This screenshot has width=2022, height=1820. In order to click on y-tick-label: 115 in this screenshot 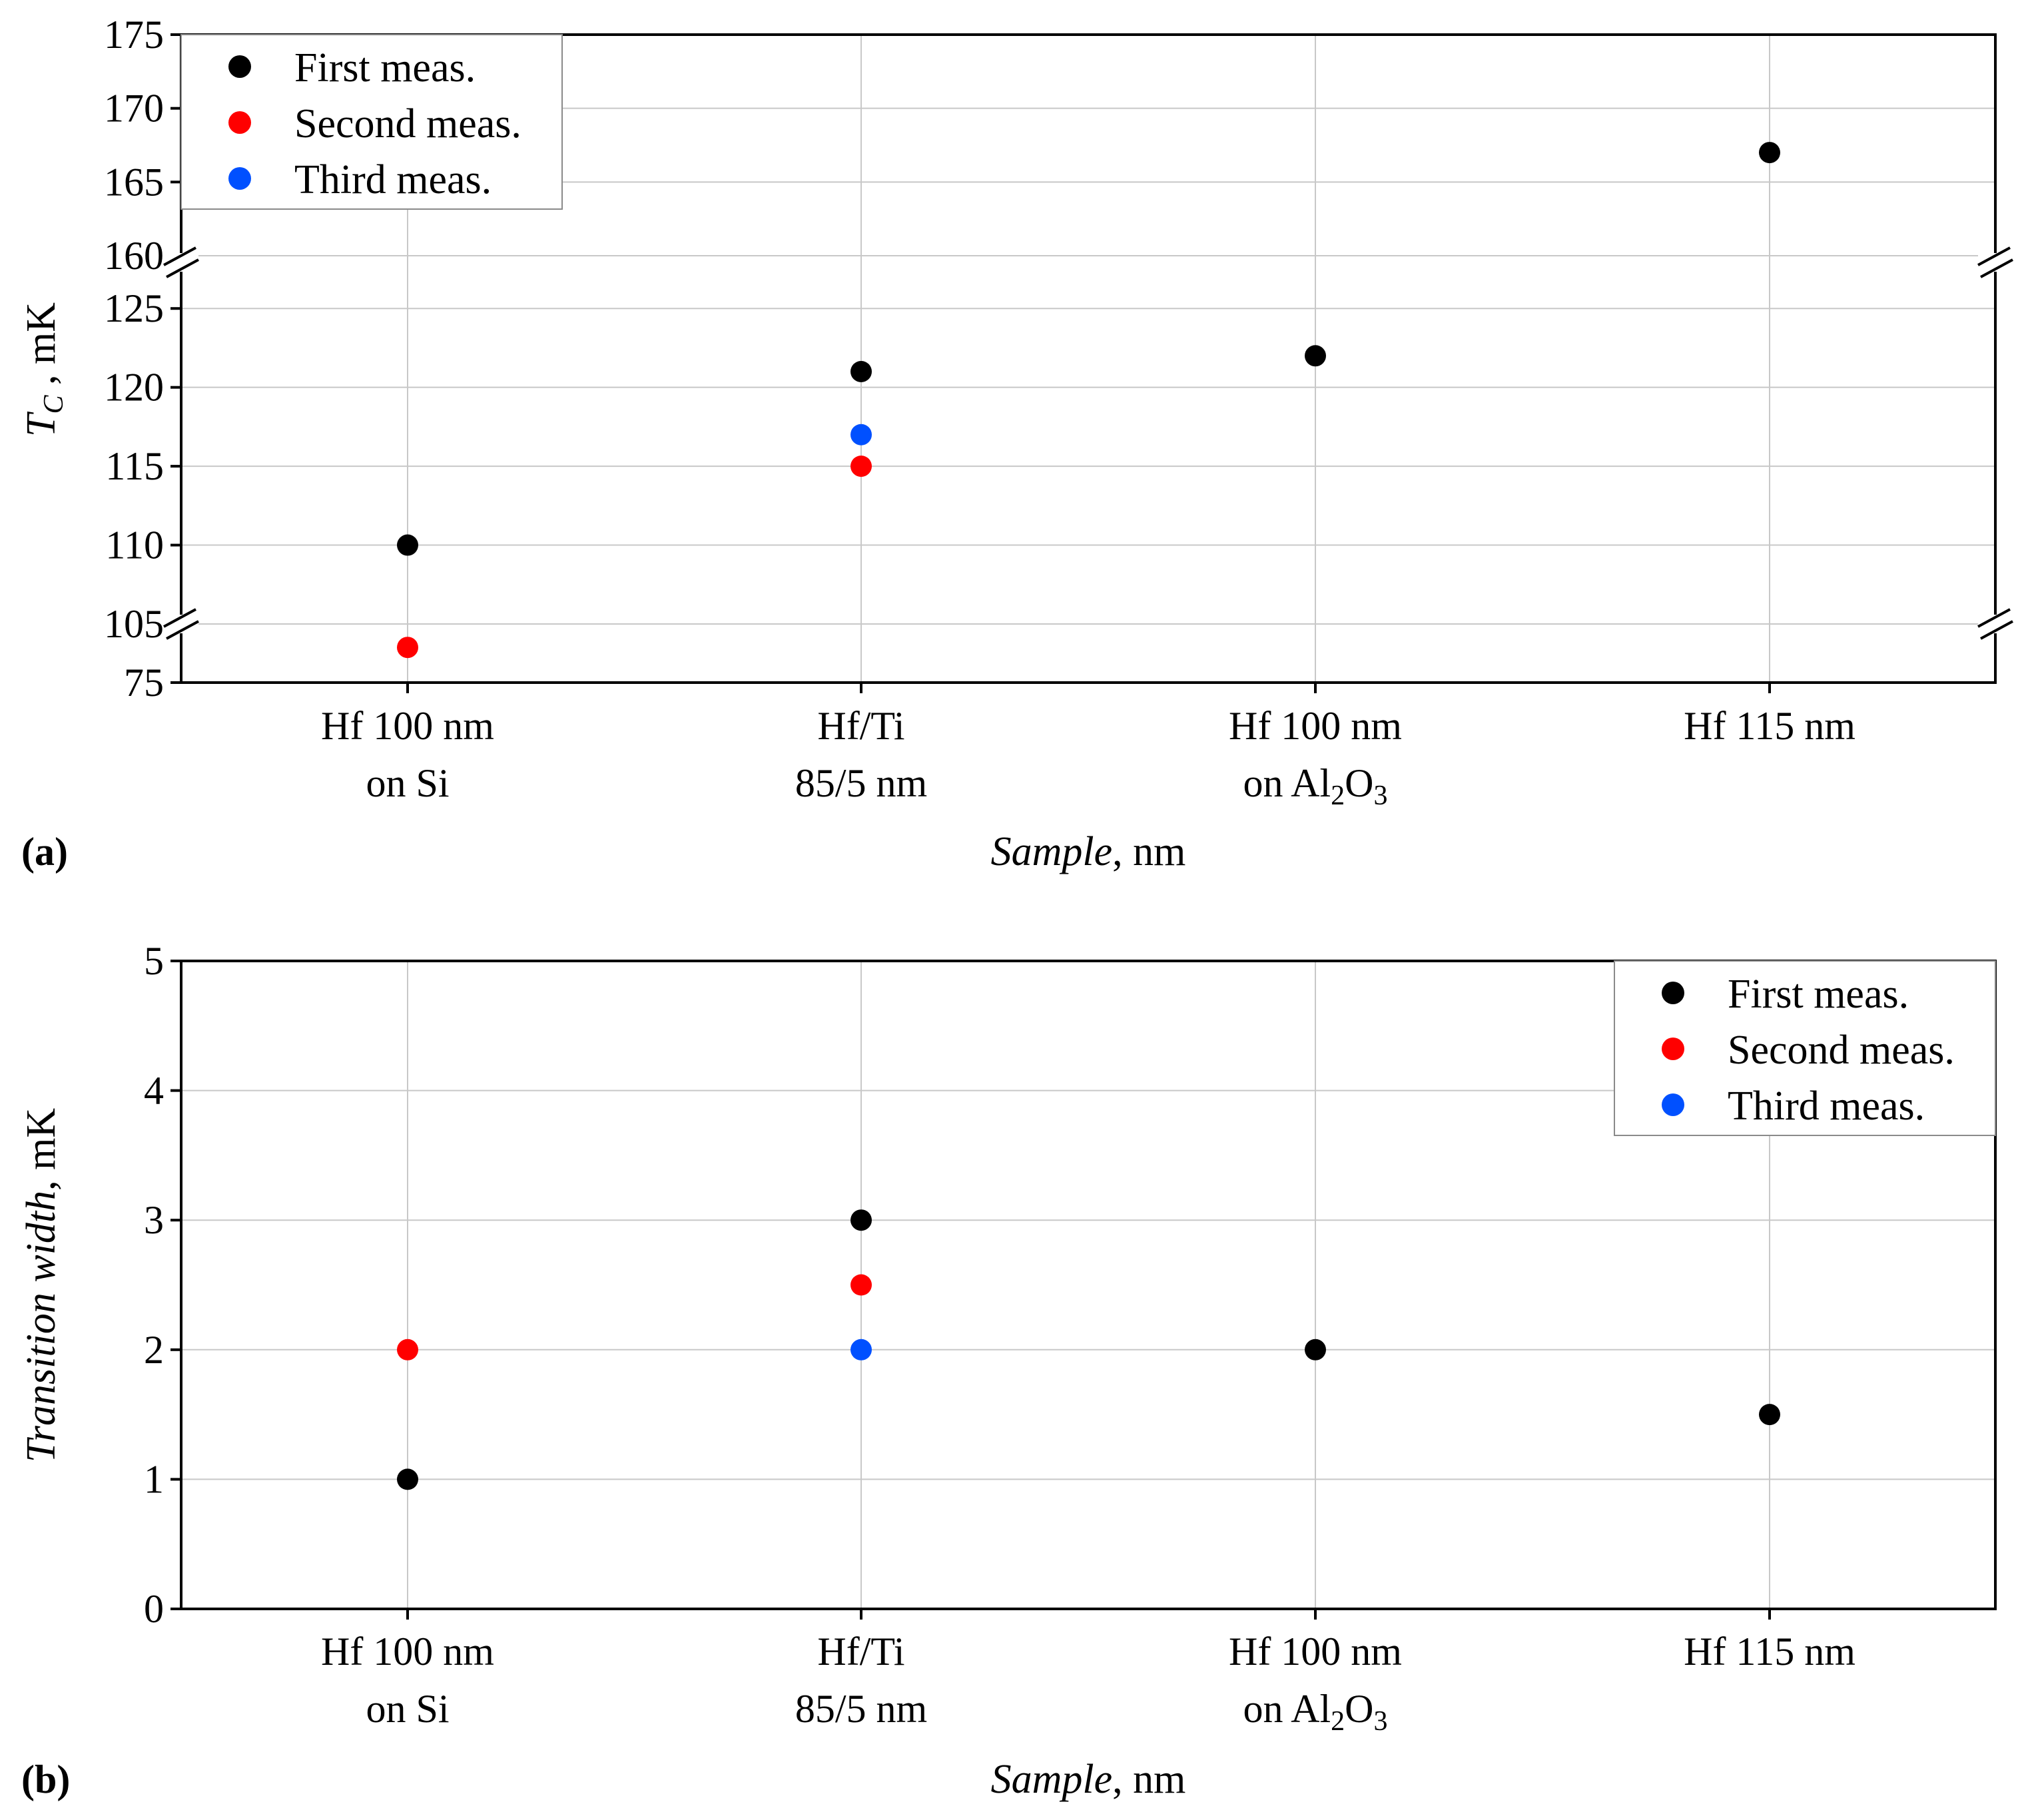, I will do `click(135, 466)`.